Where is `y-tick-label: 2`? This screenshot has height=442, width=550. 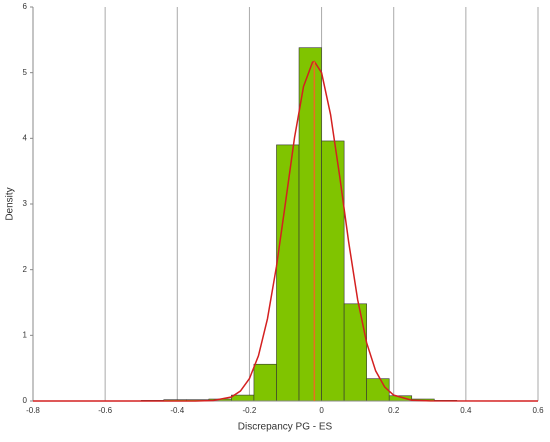
y-tick-label: 2 is located at coordinates (25, 269).